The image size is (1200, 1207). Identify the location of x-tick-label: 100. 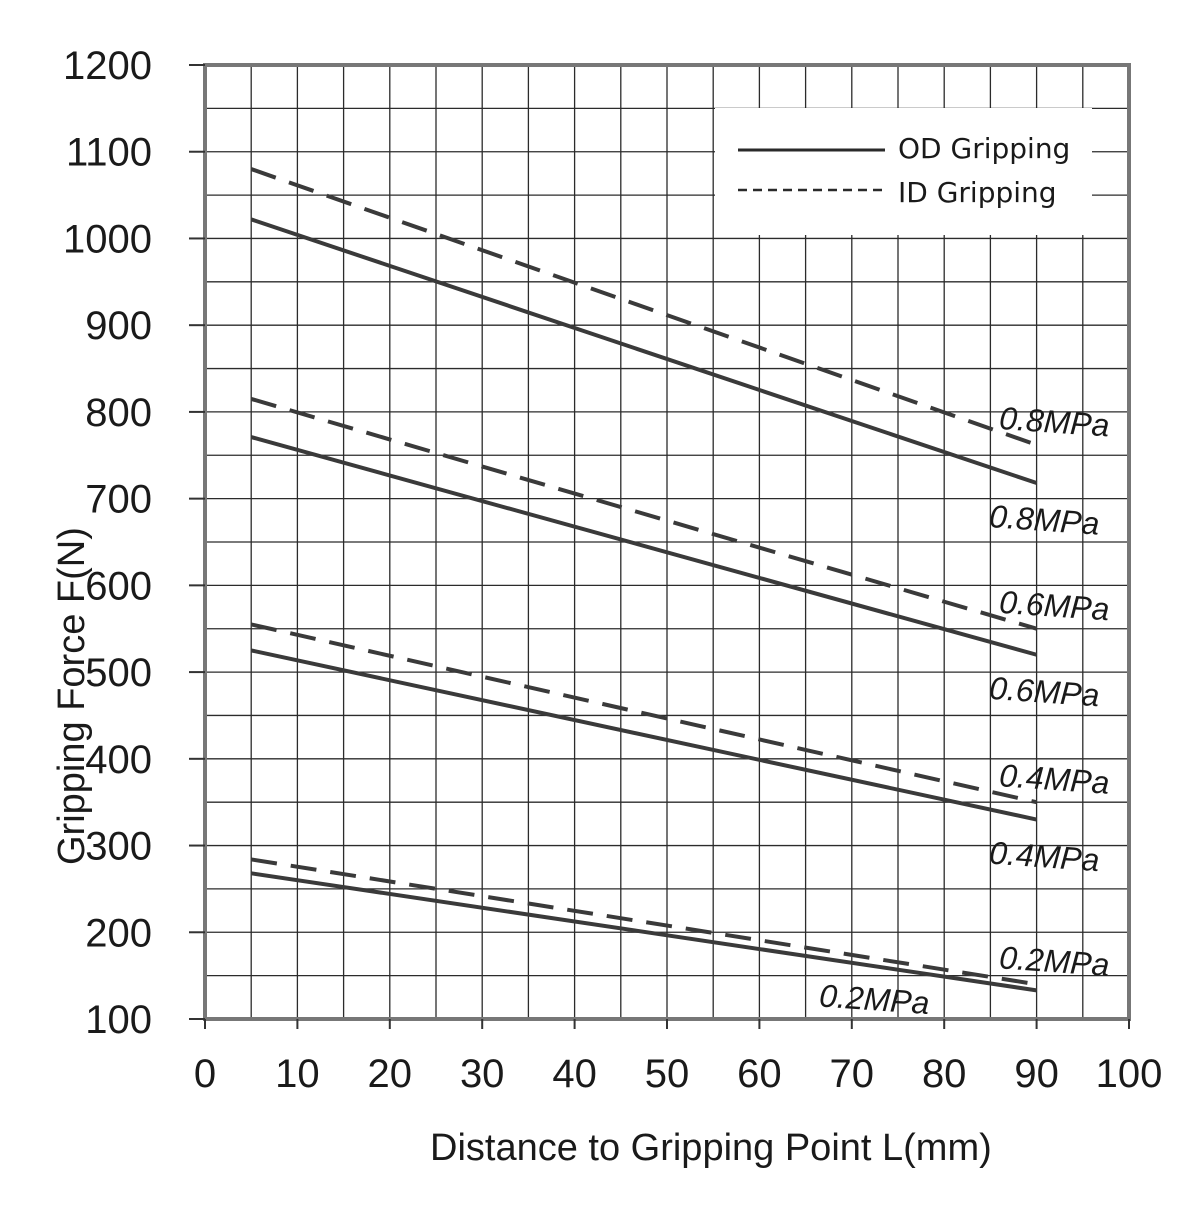
(1129, 1074).